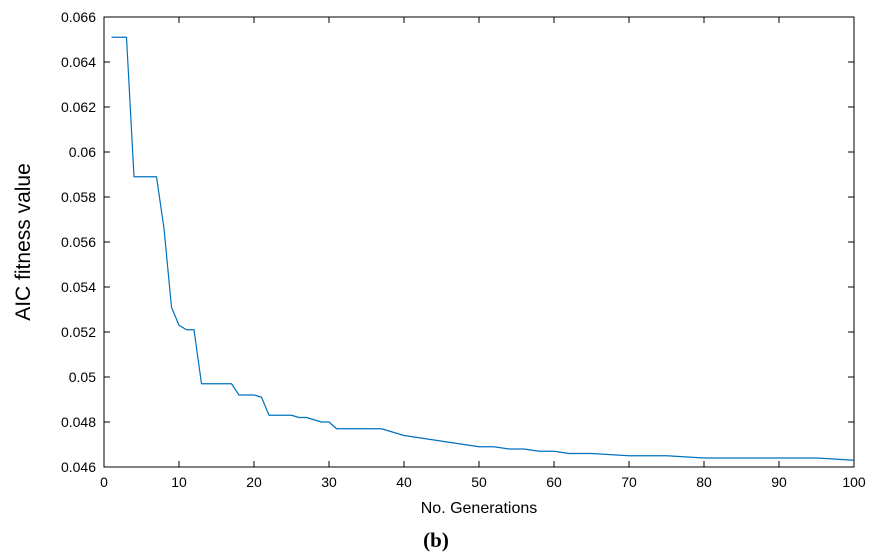  What do you see at coordinates (329, 482) in the screenshot?
I see `x-tick-label: 30` at bounding box center [329, 482].